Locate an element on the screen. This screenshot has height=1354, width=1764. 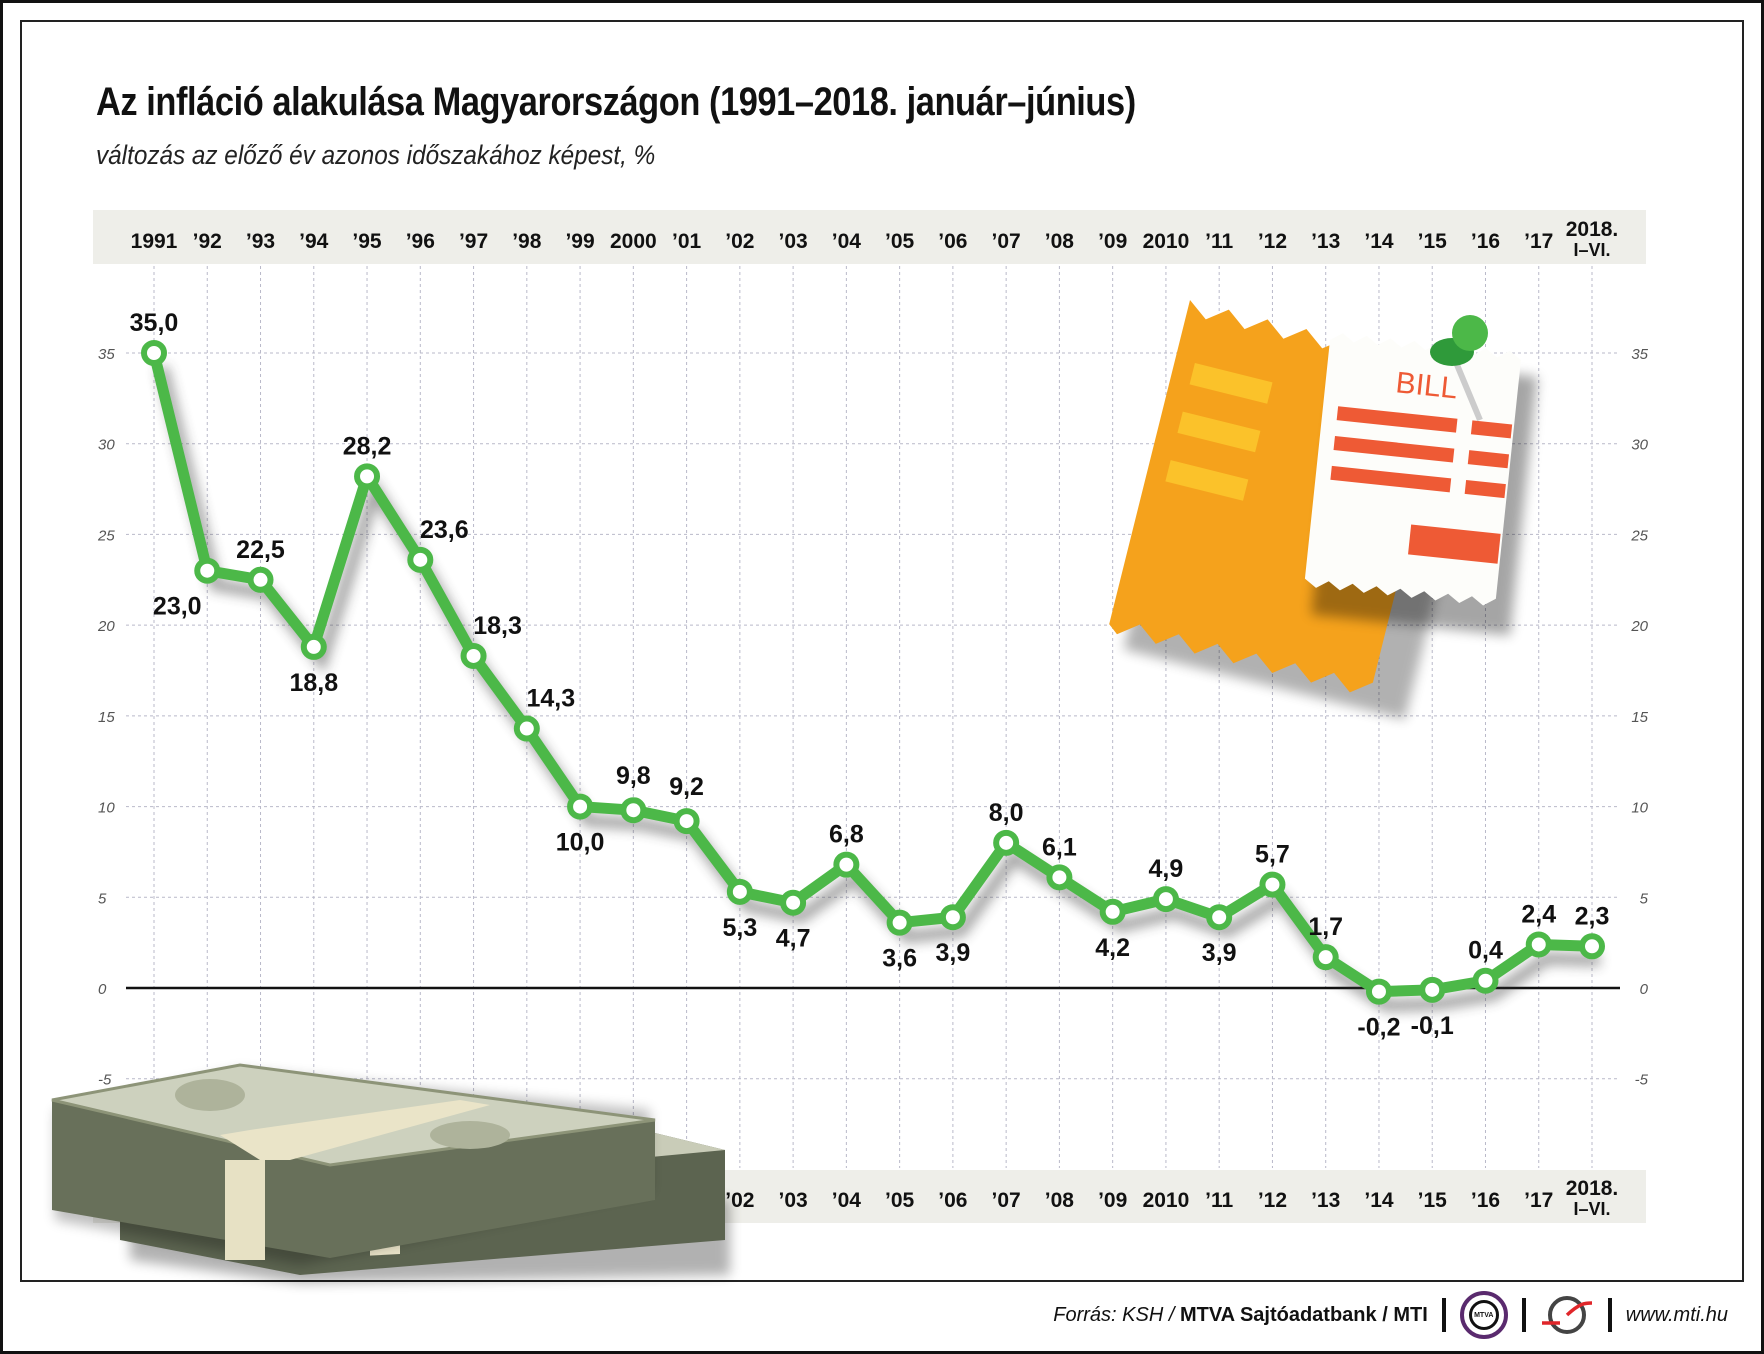
x-tick-label-bottom: ’02 is located at coordinates (739, 1200).